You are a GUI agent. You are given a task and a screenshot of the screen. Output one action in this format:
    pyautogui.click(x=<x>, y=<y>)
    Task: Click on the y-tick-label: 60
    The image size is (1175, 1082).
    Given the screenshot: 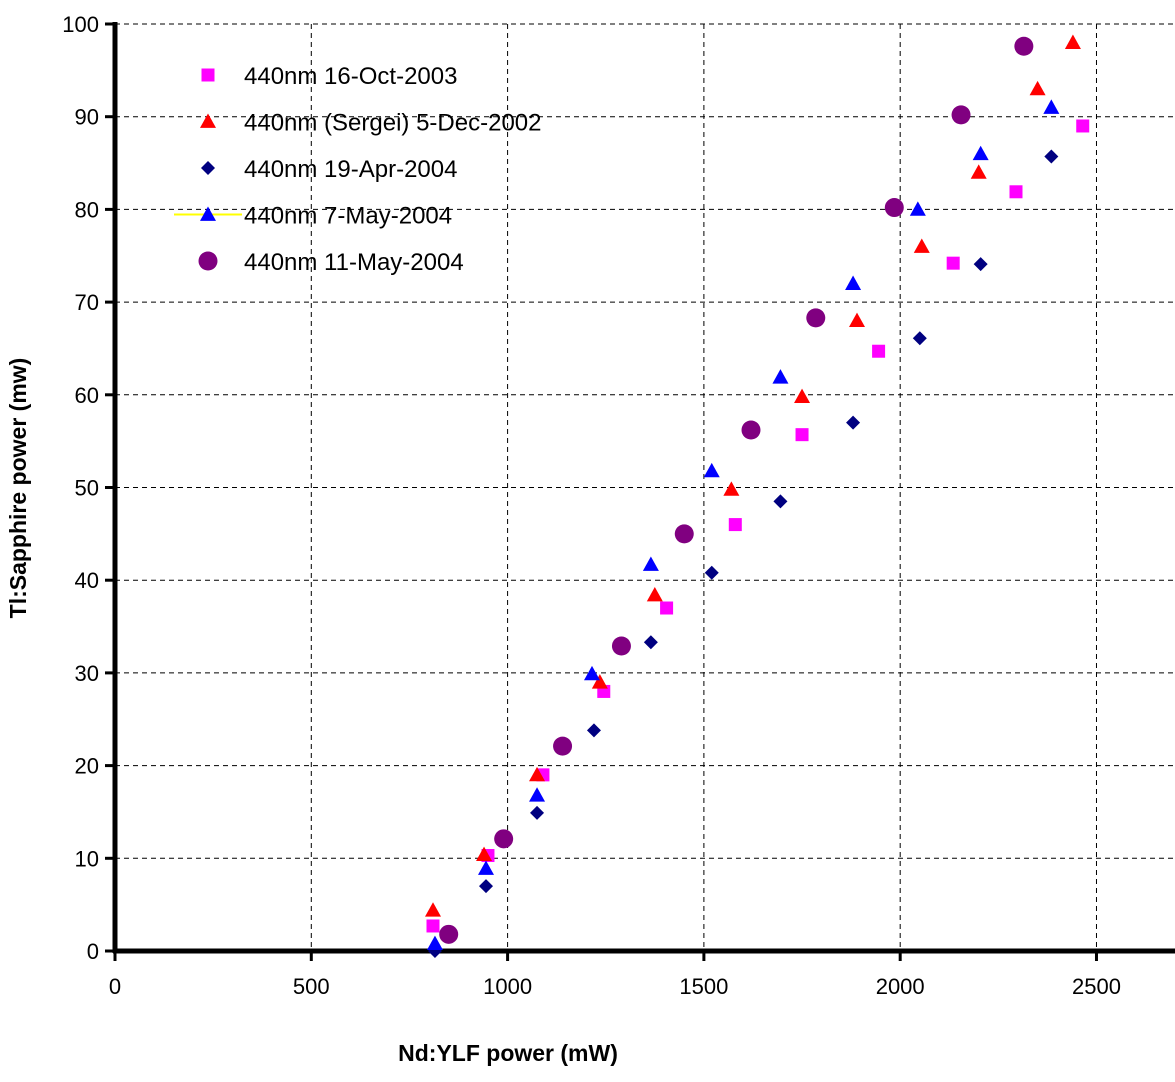 What is the action you would take?
    pyautogui.click(x=87, y=395)
    